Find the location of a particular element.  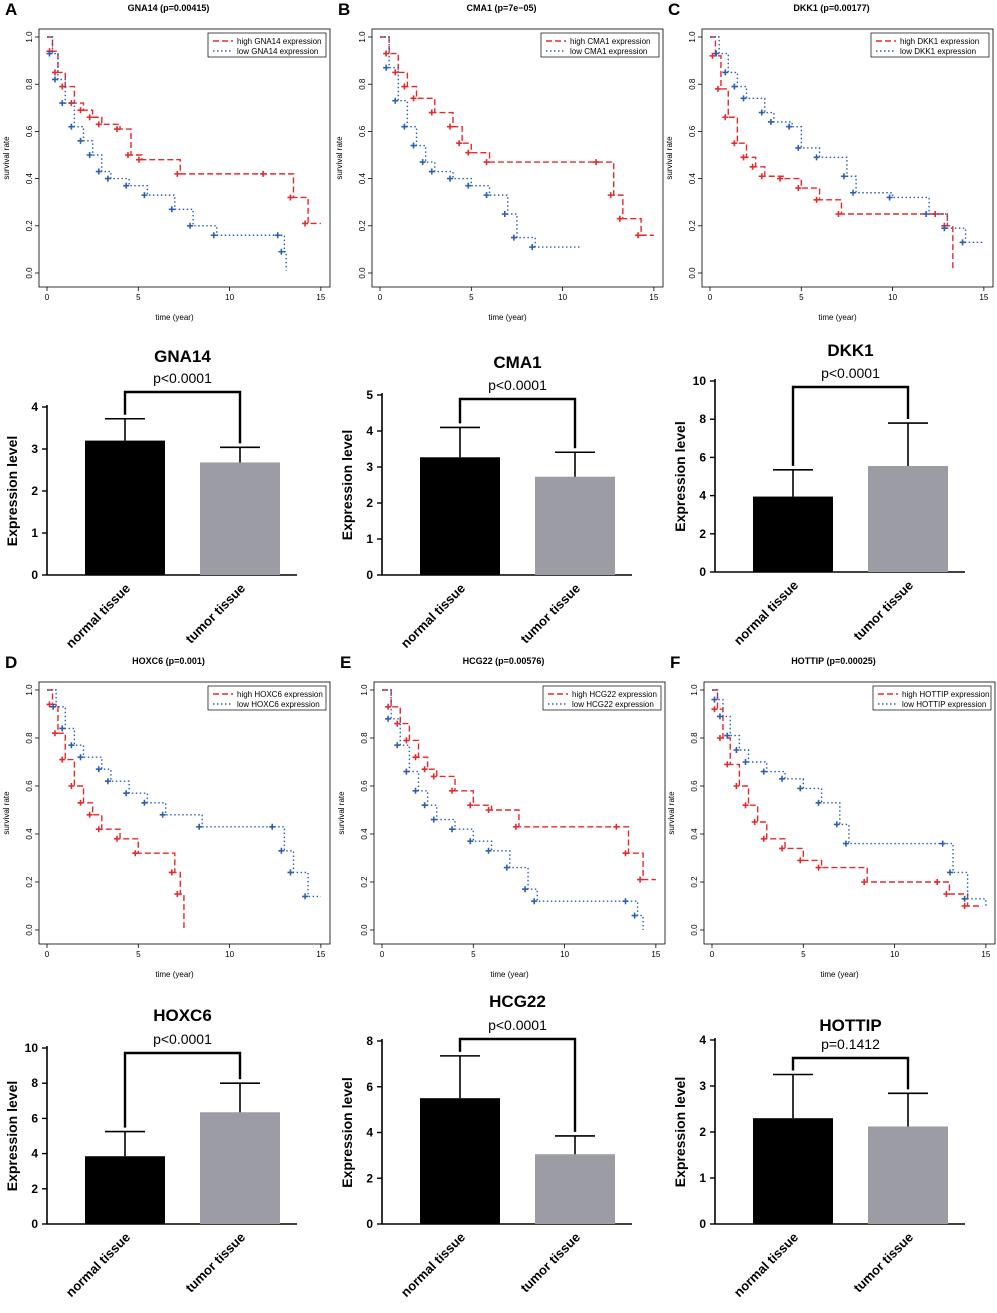

km-title: HCG22 (p=0.00576) is located at coordinates (504, 661).